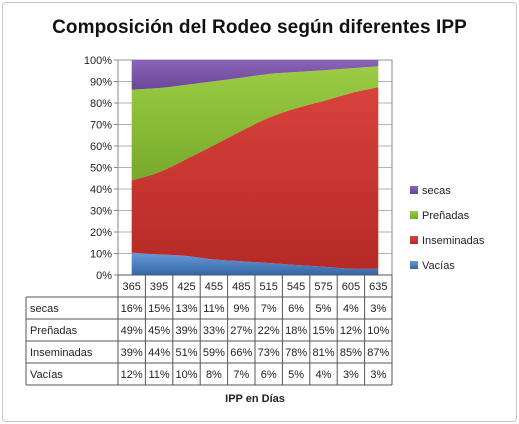  I want to click on y-tick-label: 50%, so click(101, 169).